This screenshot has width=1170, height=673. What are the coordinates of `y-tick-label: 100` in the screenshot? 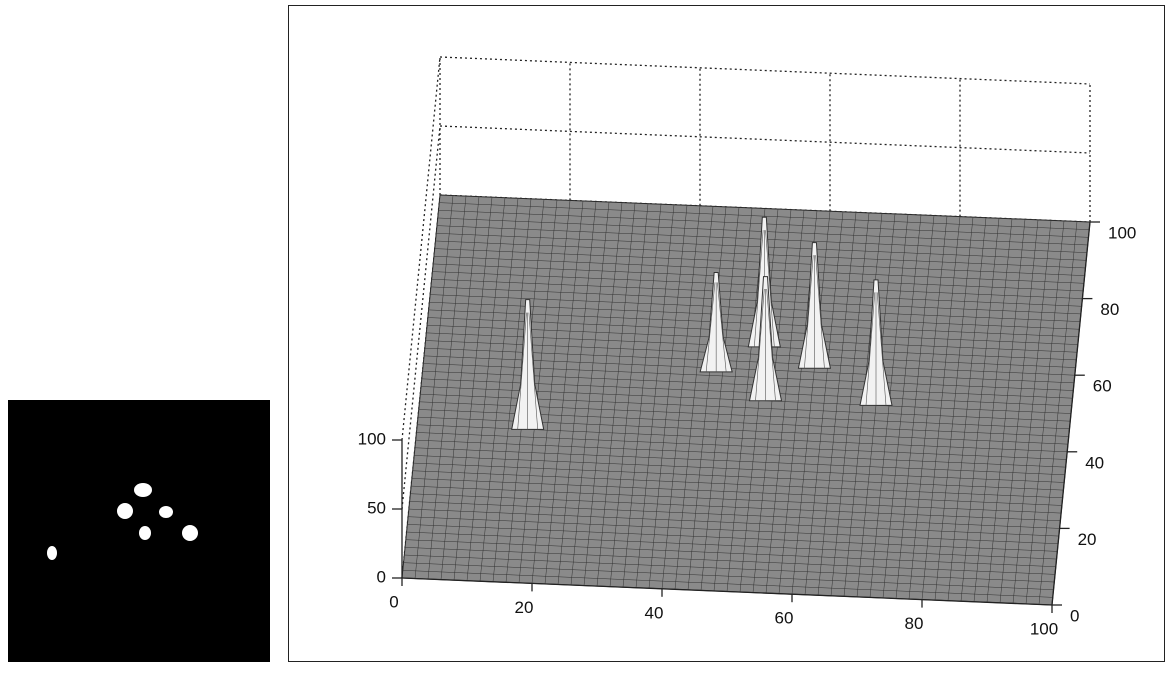 It's located at (1122, 232).